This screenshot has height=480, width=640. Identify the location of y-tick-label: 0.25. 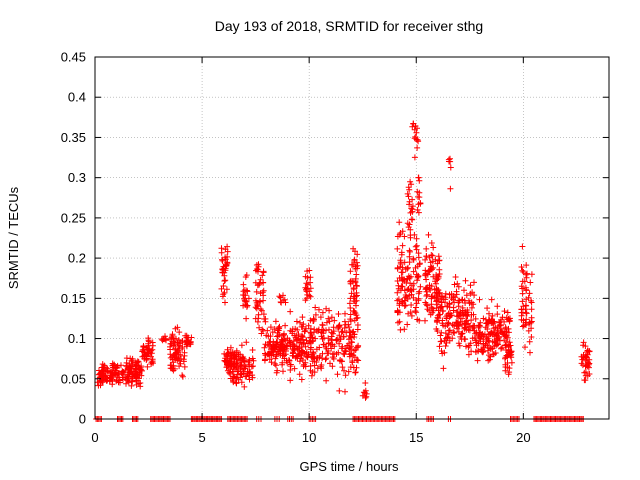
(73, 217).